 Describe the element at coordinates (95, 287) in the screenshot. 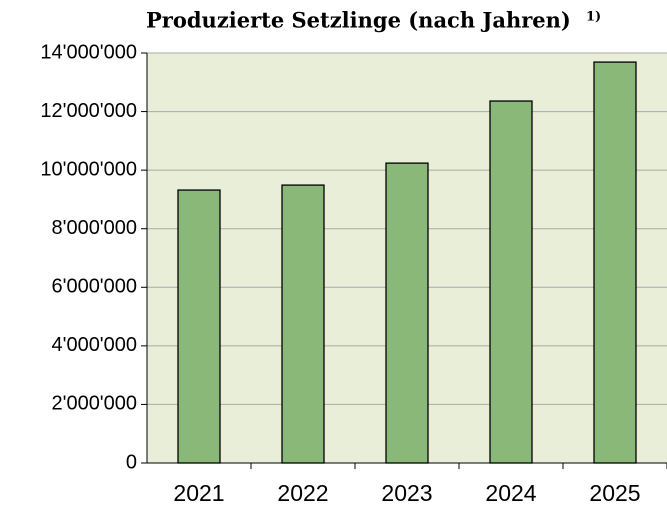

I see `y-tick-label: 6'000'000` at that location.